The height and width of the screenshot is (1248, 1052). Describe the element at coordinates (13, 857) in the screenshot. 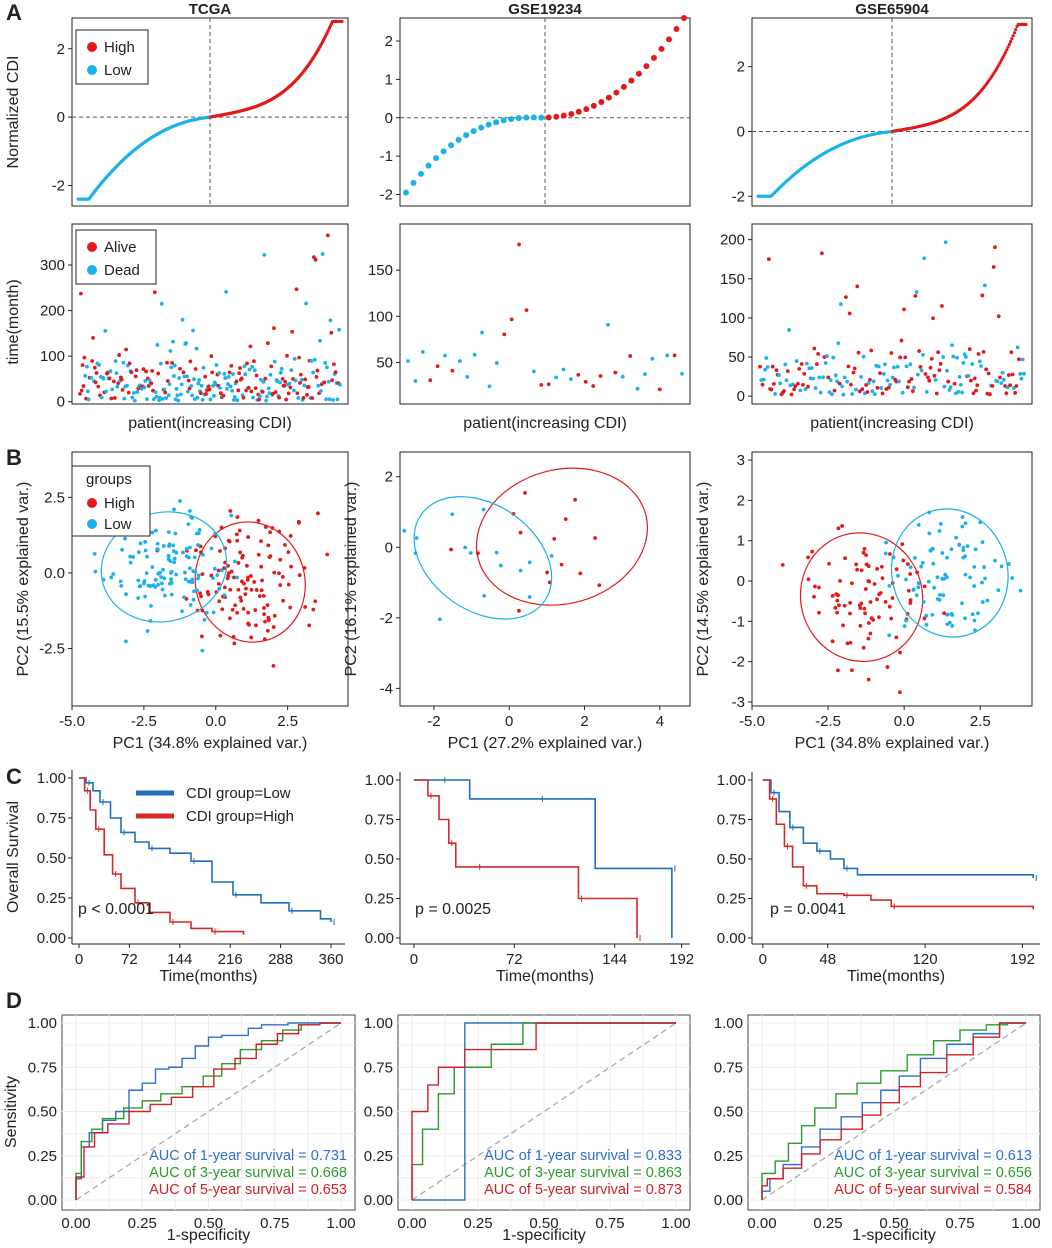

I see `km-y-axis-label: Overall Survival` at that location.